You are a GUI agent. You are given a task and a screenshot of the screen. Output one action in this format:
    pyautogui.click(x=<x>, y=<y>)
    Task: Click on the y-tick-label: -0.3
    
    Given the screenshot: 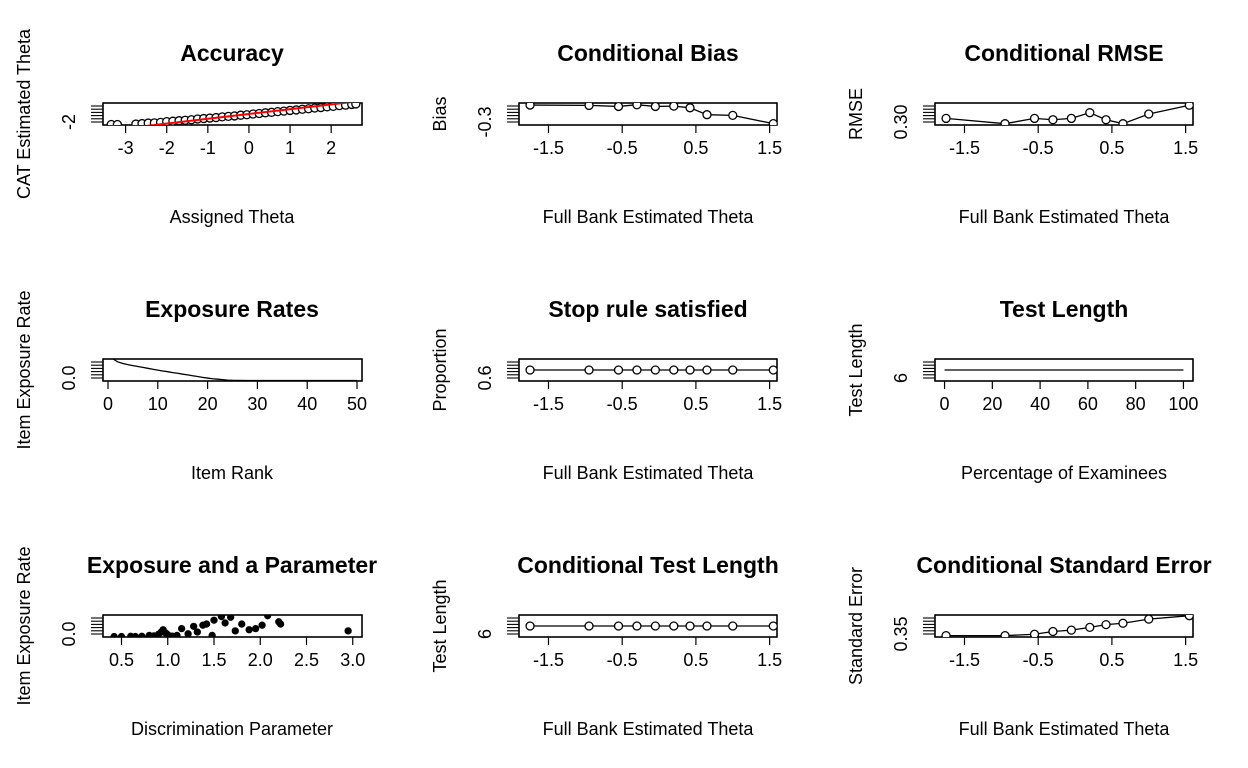 What is the action you would take?
    pyautogui.click(x=485, y=121)
    